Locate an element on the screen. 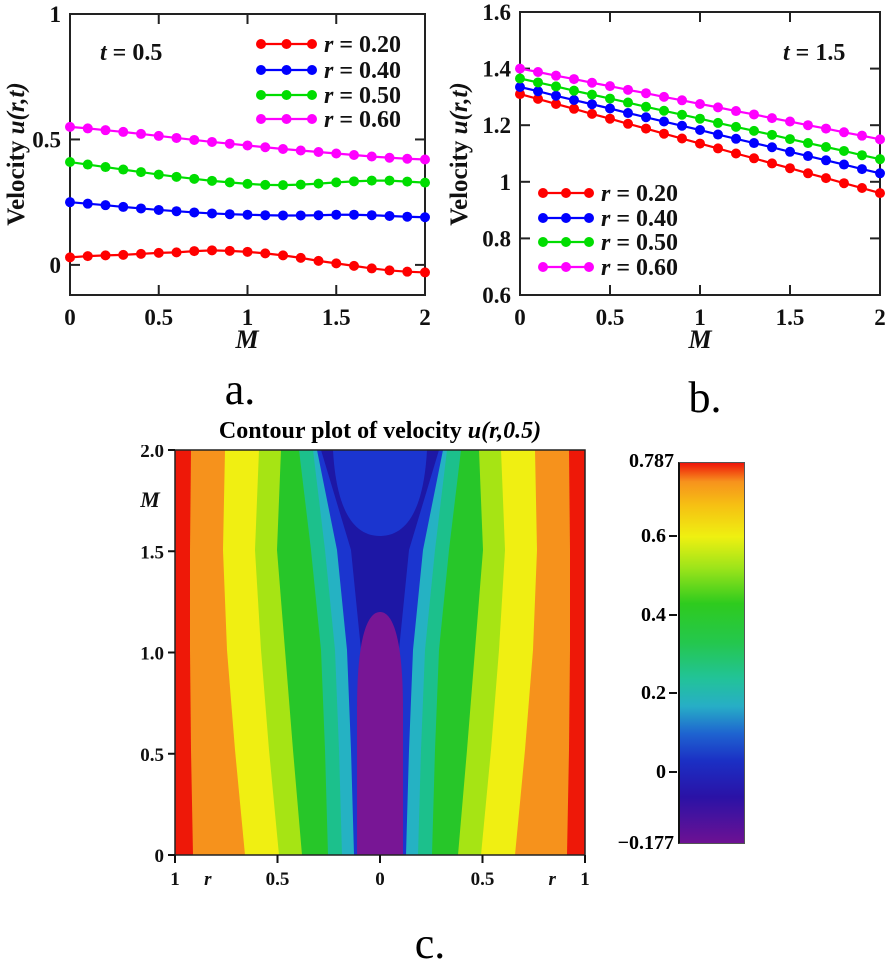 The height and width of the screenshot is (973, 893). contour-title-math: u(r,0.5) is located at coordinates (504, 431).